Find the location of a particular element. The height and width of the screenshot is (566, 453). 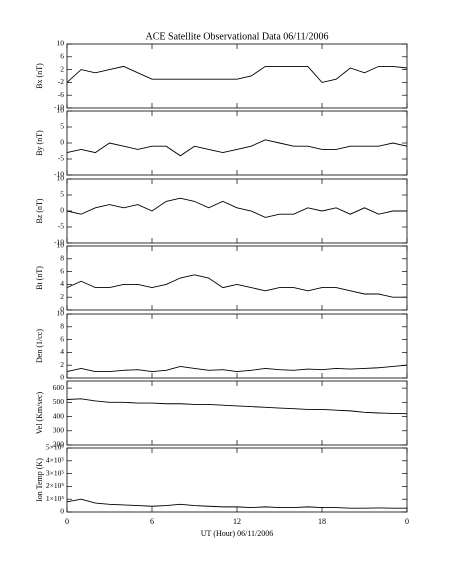

x-tick-label: 12 is located at coordinates (237, 521).